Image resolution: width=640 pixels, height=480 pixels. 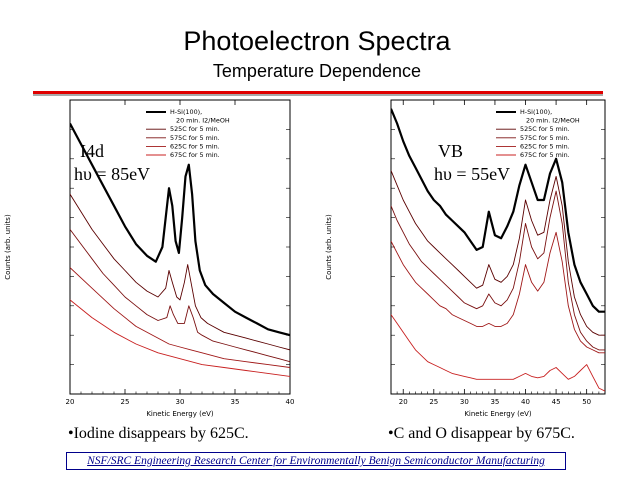 I want to click on i4d-xtick-label: 40, so click(x=290, y=402).